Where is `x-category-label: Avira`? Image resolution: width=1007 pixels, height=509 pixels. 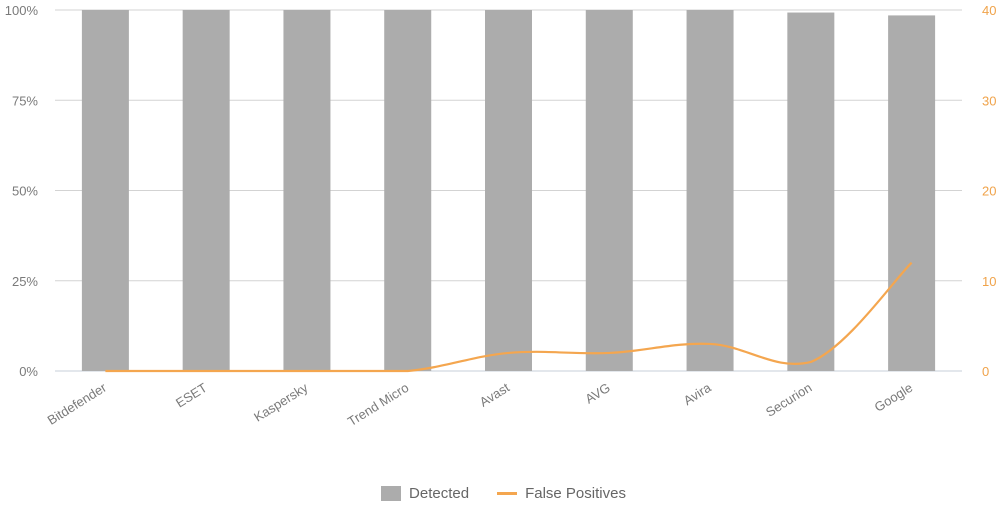 x-category-label: Avira is located at coordinates (698, 393).